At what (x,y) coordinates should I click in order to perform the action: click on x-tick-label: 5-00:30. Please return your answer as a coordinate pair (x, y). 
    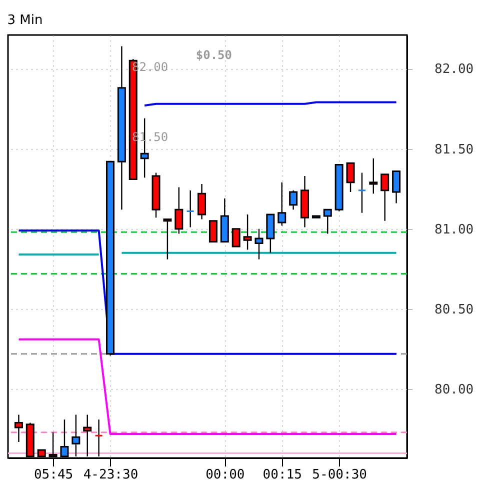
    Looking at the image, I should click on (339, 475).